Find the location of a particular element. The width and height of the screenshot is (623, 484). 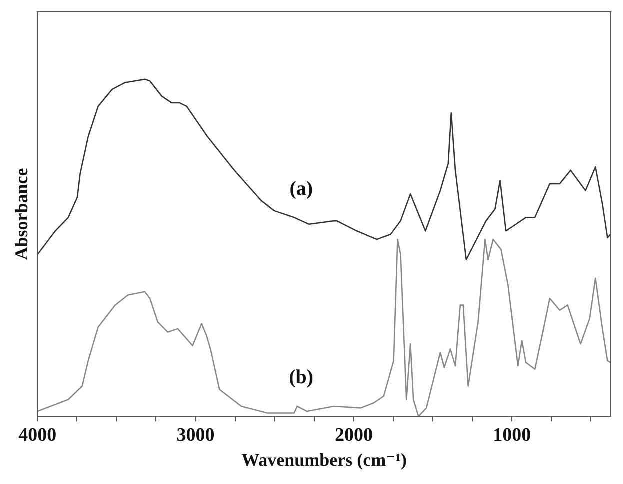

x-axis-title: Wavenumbers (cm⁻¹) is located at coordinates (324, 460).